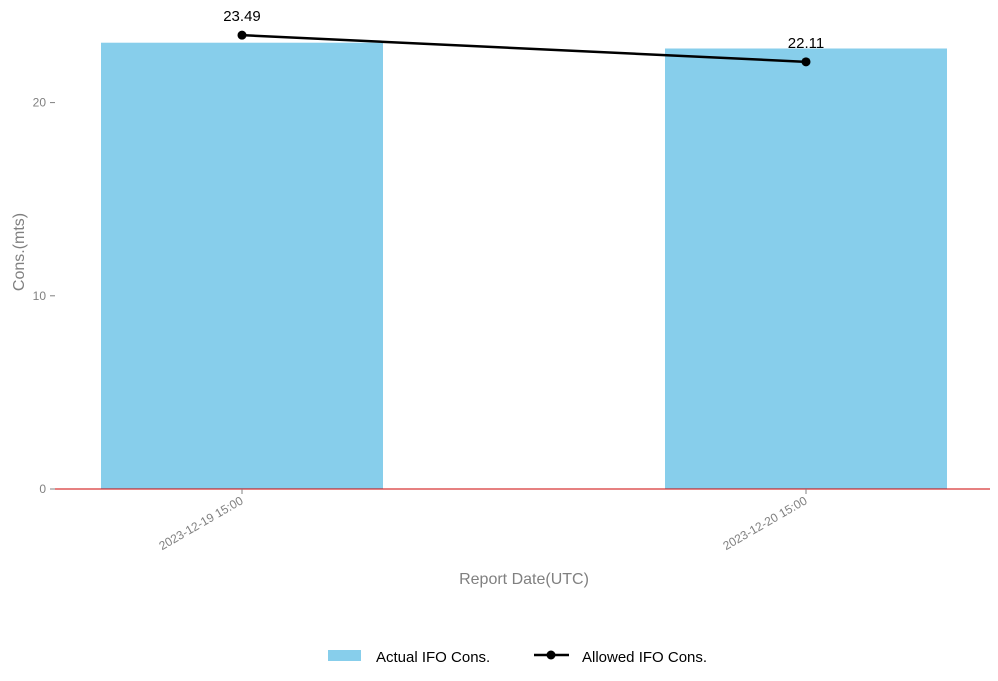 The image size is (998, 681). I want to click on line-allowed-ifo, so click(524, 48).